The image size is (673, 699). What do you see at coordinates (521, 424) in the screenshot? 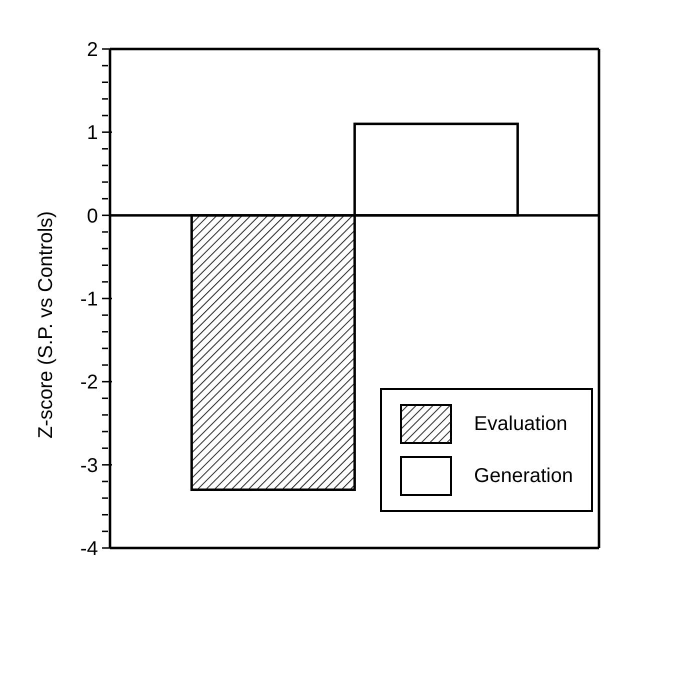
I see `legend-label: Evaluation` at bounding box center [521, 424].